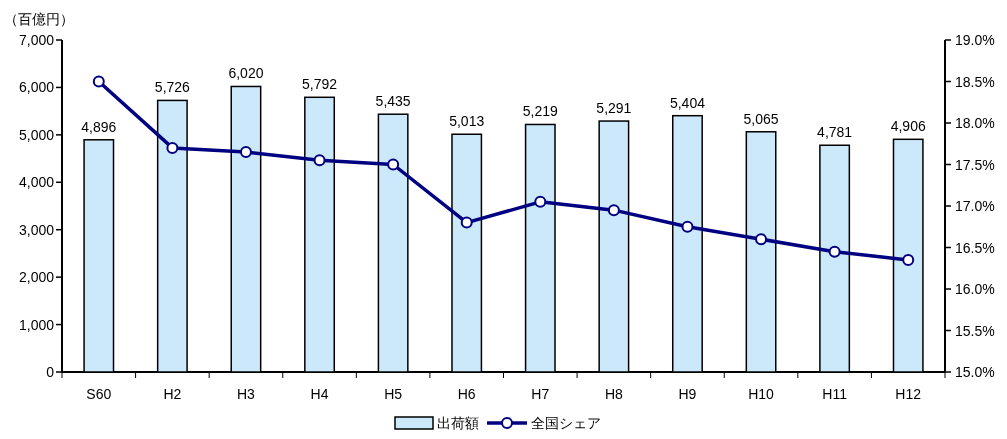 The width and height of the screenshot is (1007, 439). Describe the element at coordinates (39, 19) in the screenshot. I see `y-axis-title: （百億円）` at that location.